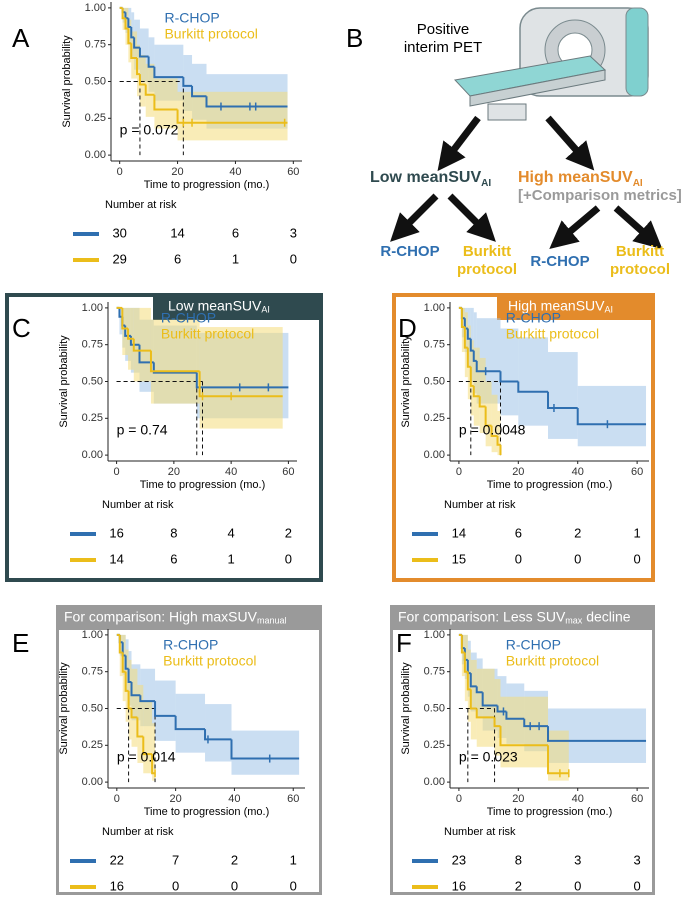 This screenshot has height=897, width=685. I want to click on legend-label: R-CHOP, so click(533, 318).